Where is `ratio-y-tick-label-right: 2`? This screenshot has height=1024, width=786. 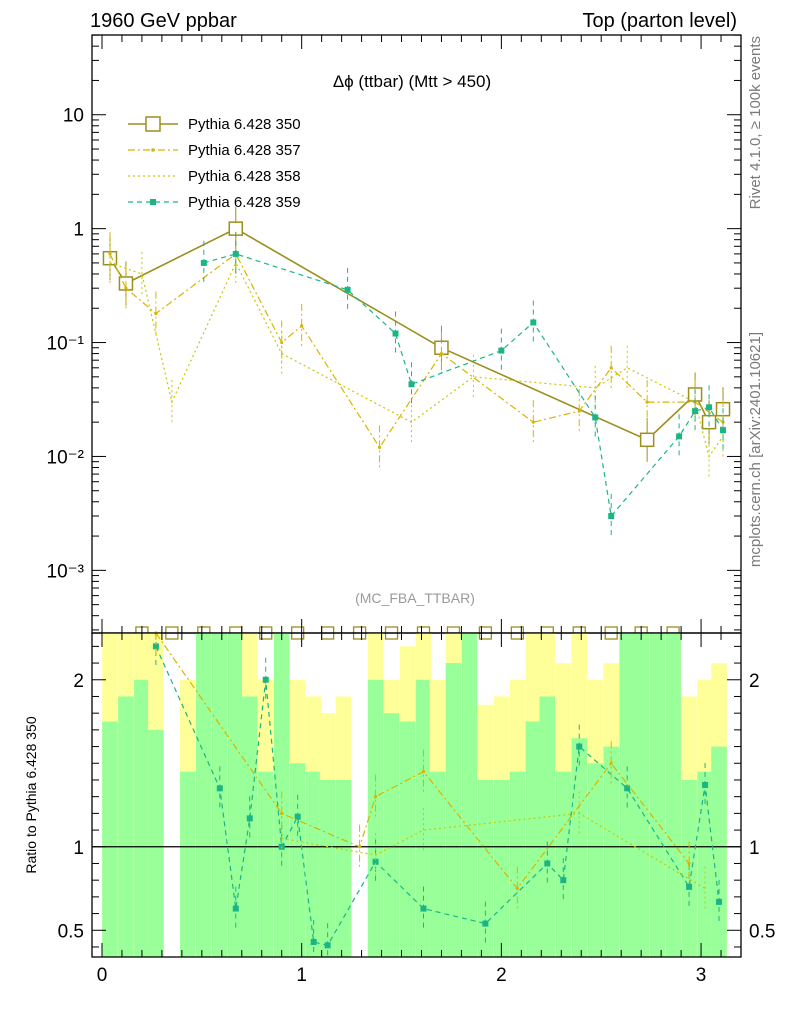 ratio-y-tick-label-right: 2 is located at coordinates (754, 681).